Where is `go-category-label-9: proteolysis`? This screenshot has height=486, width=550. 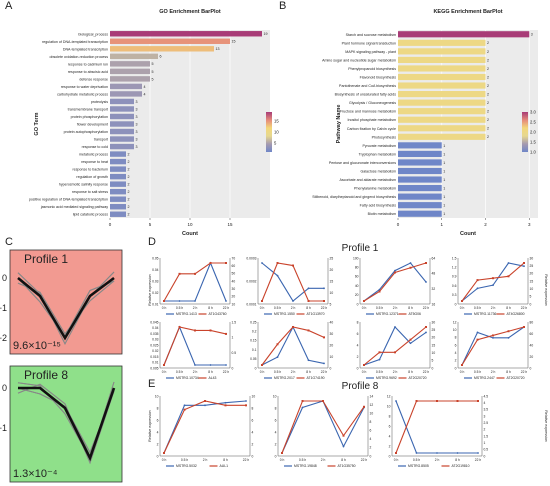
go-category-label-9: proteolysis is located at coordinates (99, 102).